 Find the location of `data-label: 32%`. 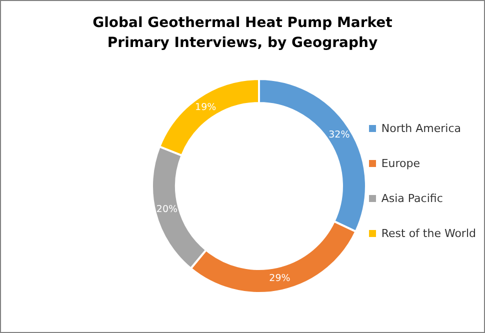

data-label: 32% is located at coordinates (339, 135).